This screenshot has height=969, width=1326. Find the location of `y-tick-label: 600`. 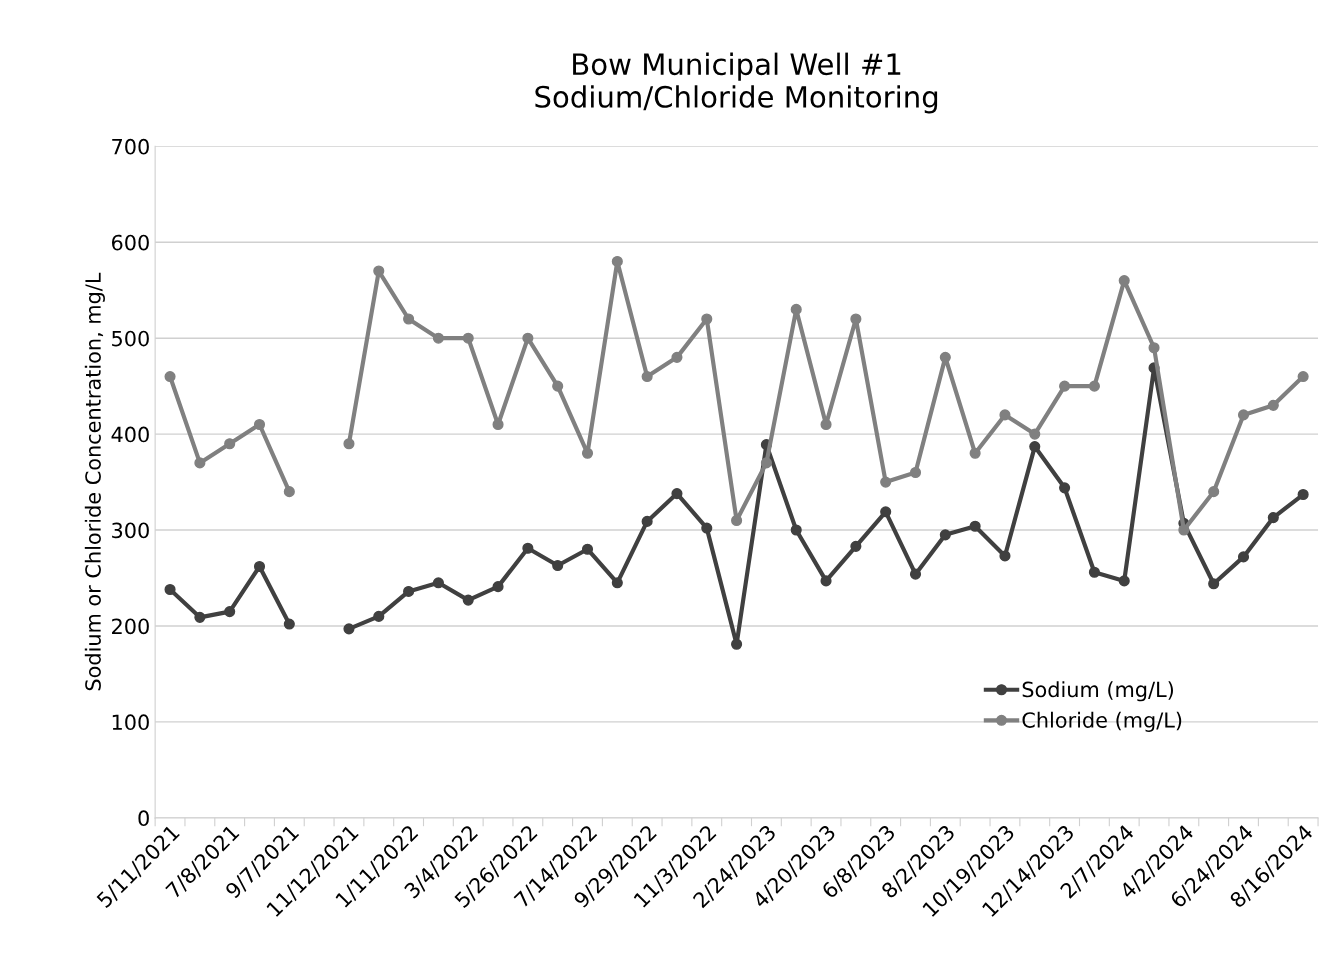

y-tick-label: 600 is located at coordinates (130, 242).